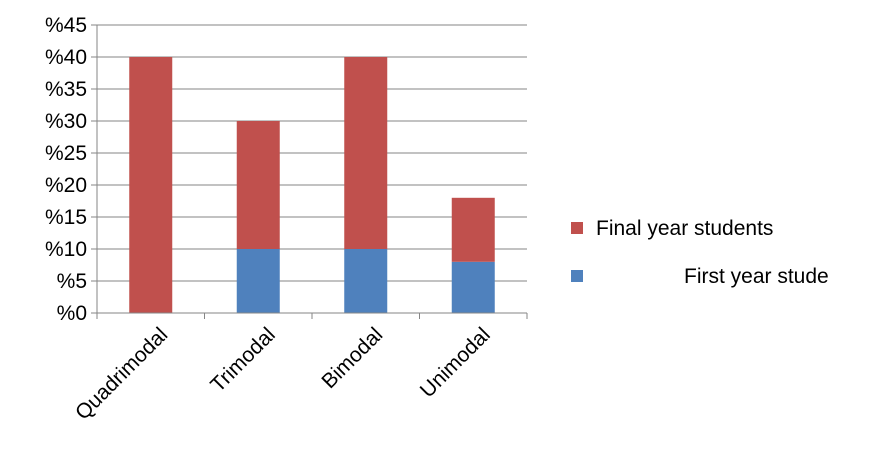 The width and height of the screenshot is (888, 466). What do you see at coordinates (473, 287) in the screenshot?
I see `bar-first-year-unimodal` at bounding box center [473, 287].